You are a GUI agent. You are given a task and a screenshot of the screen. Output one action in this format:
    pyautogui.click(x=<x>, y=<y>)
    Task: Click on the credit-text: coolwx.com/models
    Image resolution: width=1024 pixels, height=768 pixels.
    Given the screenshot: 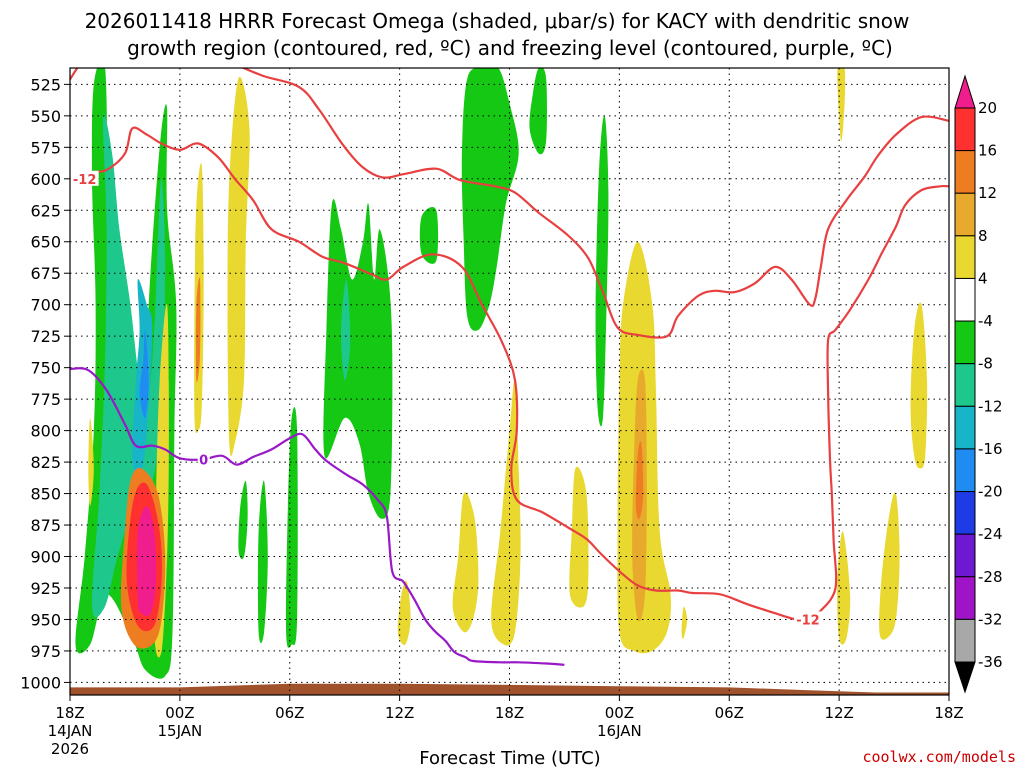 What is the action you would take?
    pyautogui.click(x=939, y=757)
    